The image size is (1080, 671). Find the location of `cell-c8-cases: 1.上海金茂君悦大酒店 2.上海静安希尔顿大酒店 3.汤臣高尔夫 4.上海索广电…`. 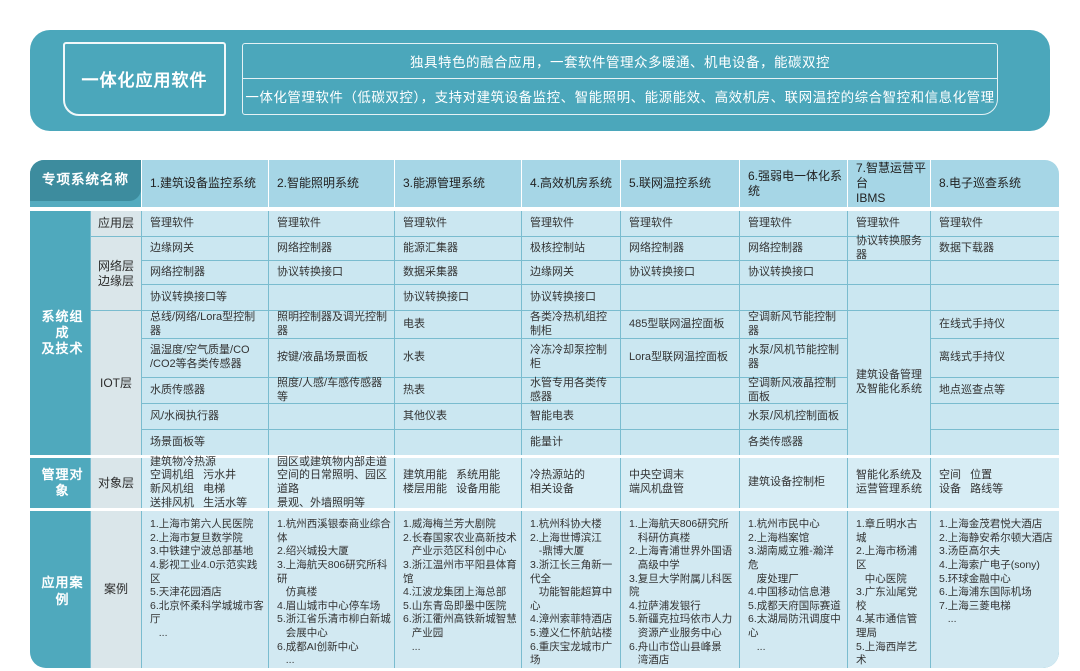

cell-c8-cases: 1.上海金茂君悦大酒店 2.上海静安希尔顿大酒店 3.汤臣高尔夫 4.上海索广电… is located at coordinates (995, 589).